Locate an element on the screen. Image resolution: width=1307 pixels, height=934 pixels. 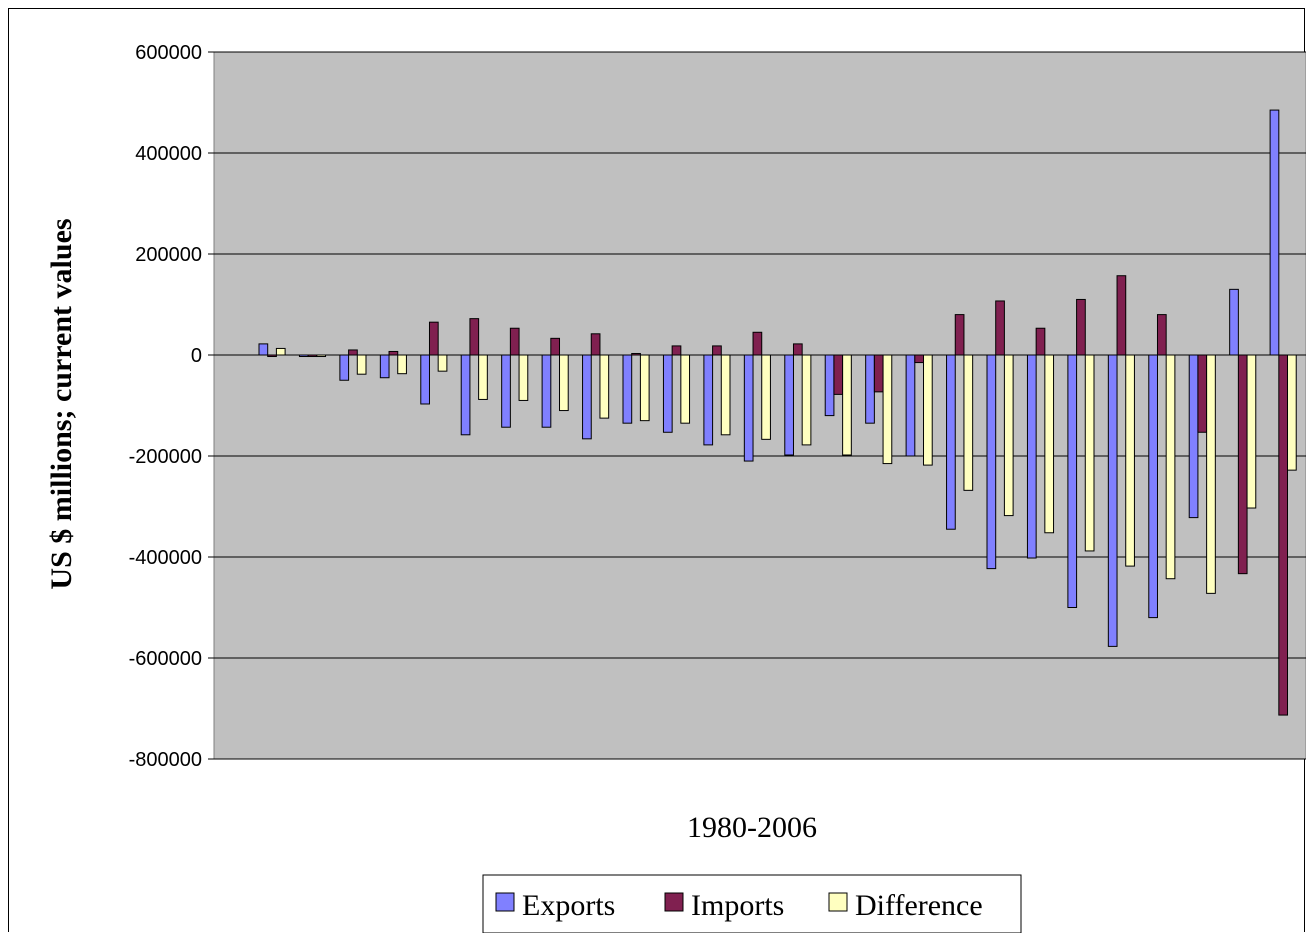
bar-difference-1996 is located at coordinates (928, 410).